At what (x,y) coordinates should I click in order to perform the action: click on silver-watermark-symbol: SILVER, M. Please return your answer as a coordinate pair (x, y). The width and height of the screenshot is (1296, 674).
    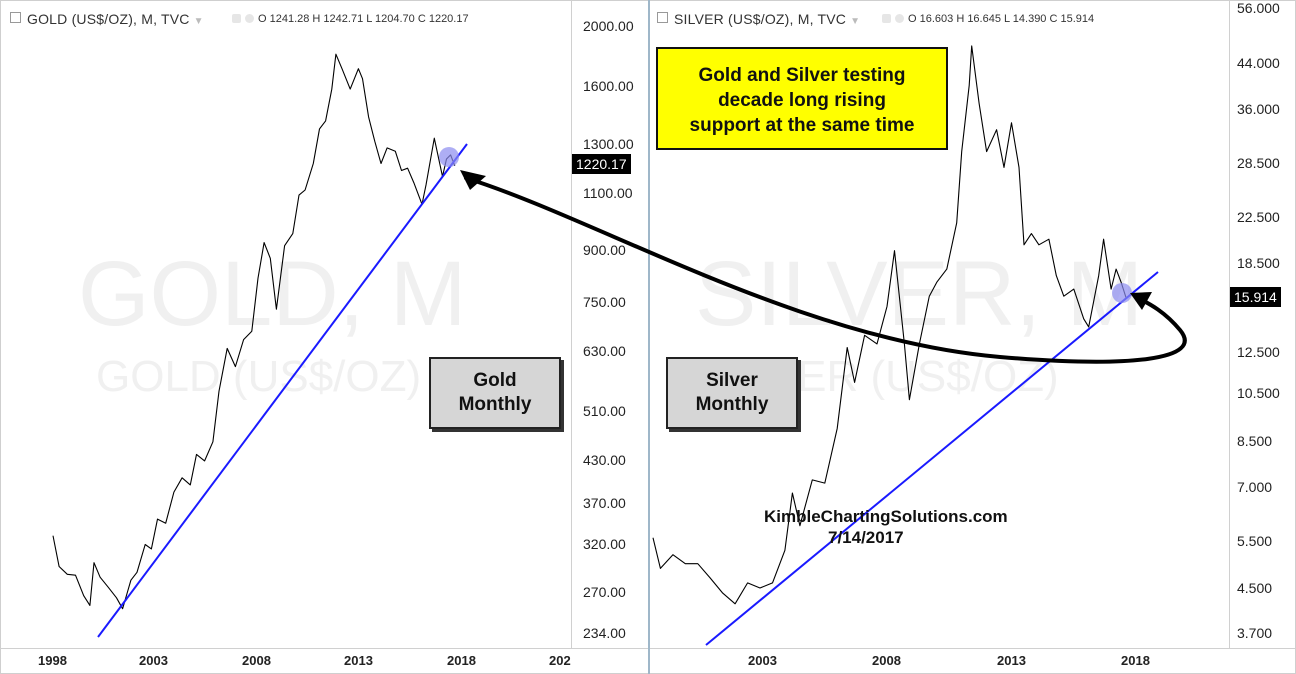
    Looking at the image, I should click on (919, 294).